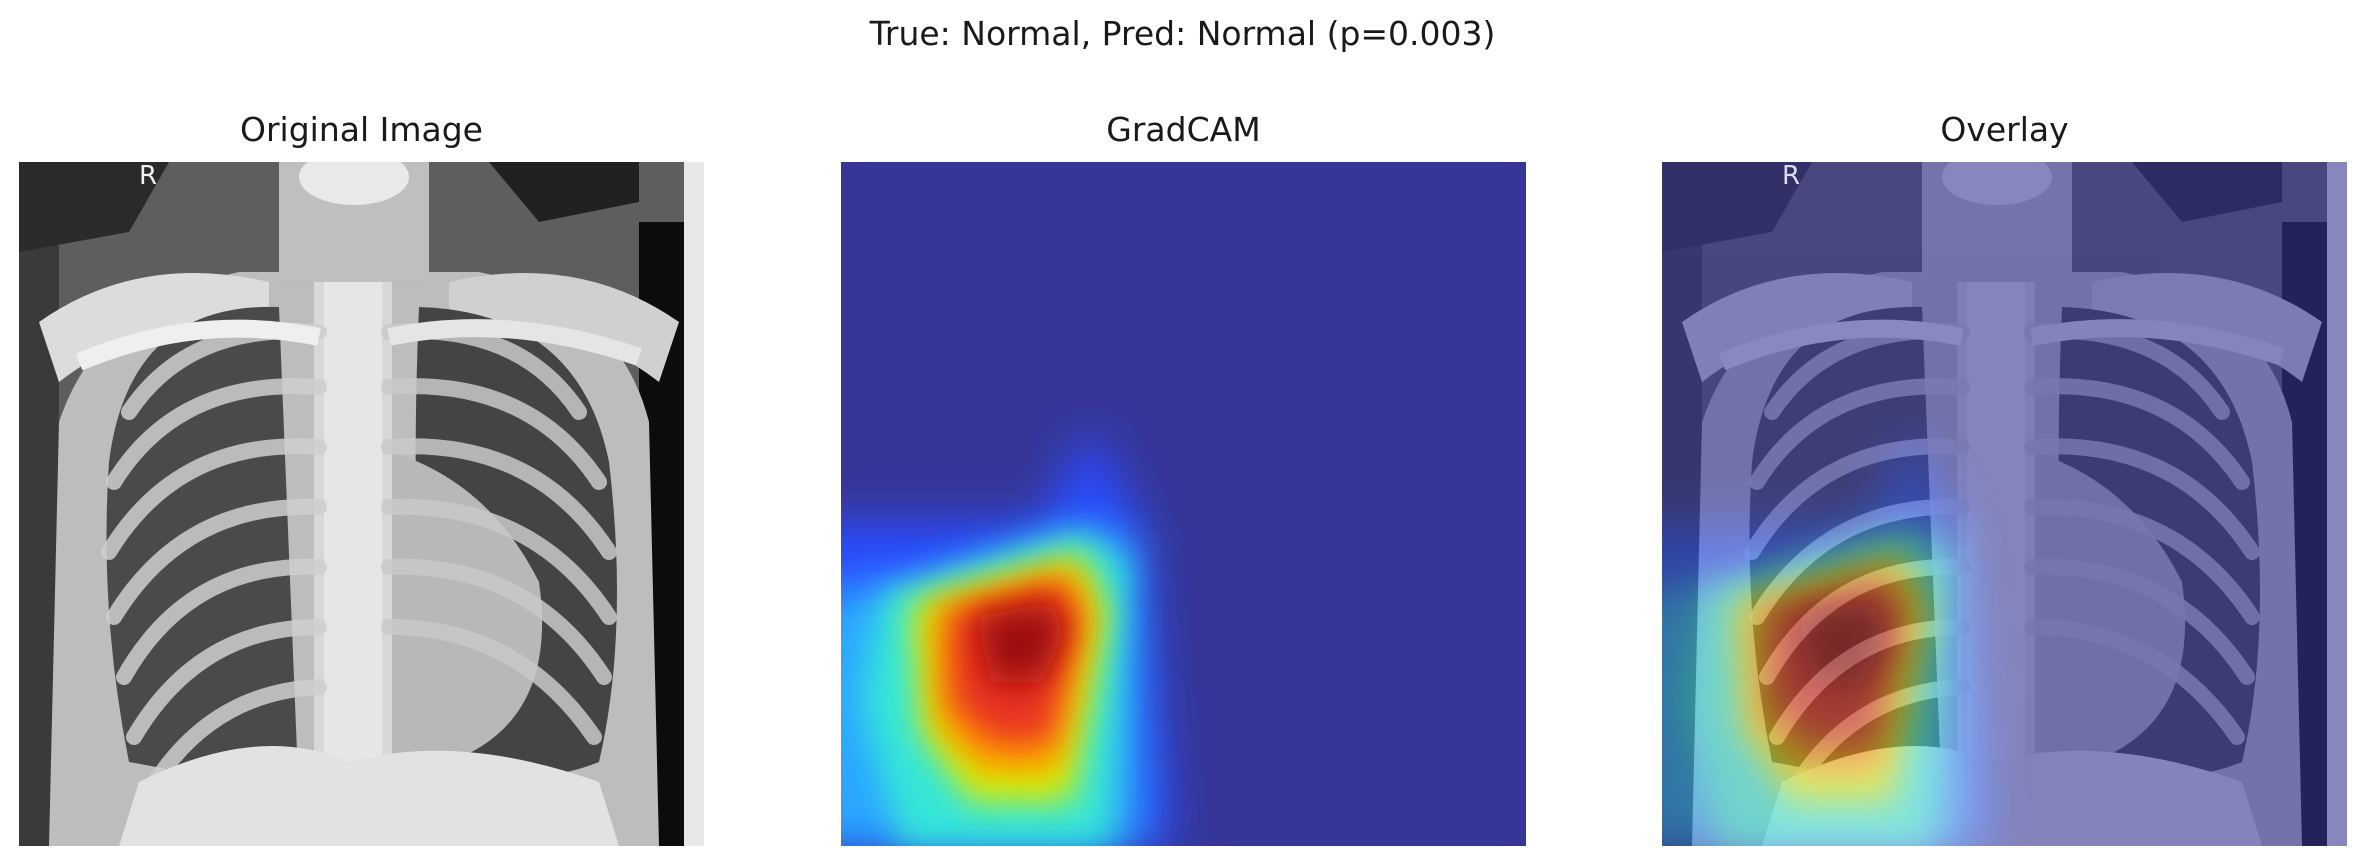  What do you see at coordinates (1791, 176) in the screenshot?
I see `overlay-side-marker: R` at bounding box center [1791, 176].